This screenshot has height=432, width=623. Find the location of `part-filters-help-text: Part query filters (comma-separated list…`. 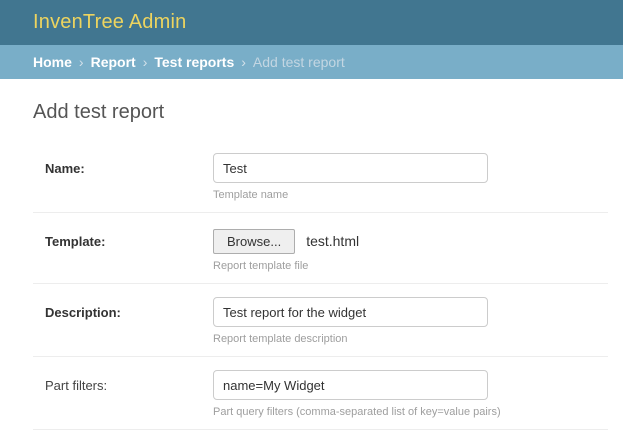

part-filters-help-text: Part query filters (comma-separated list… is located at coordinates (357, 412).